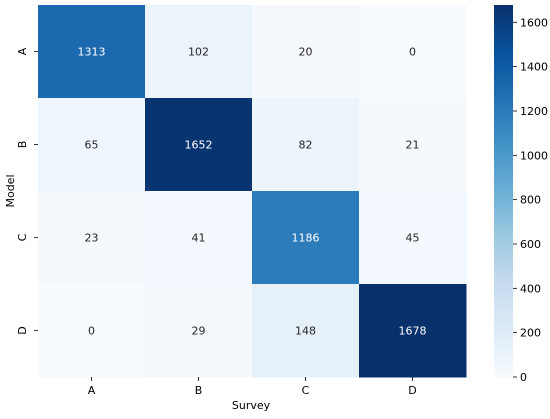 The image size is (550, 419). I want to click on colorbar-tick-label: 1600, so click(534, 22).